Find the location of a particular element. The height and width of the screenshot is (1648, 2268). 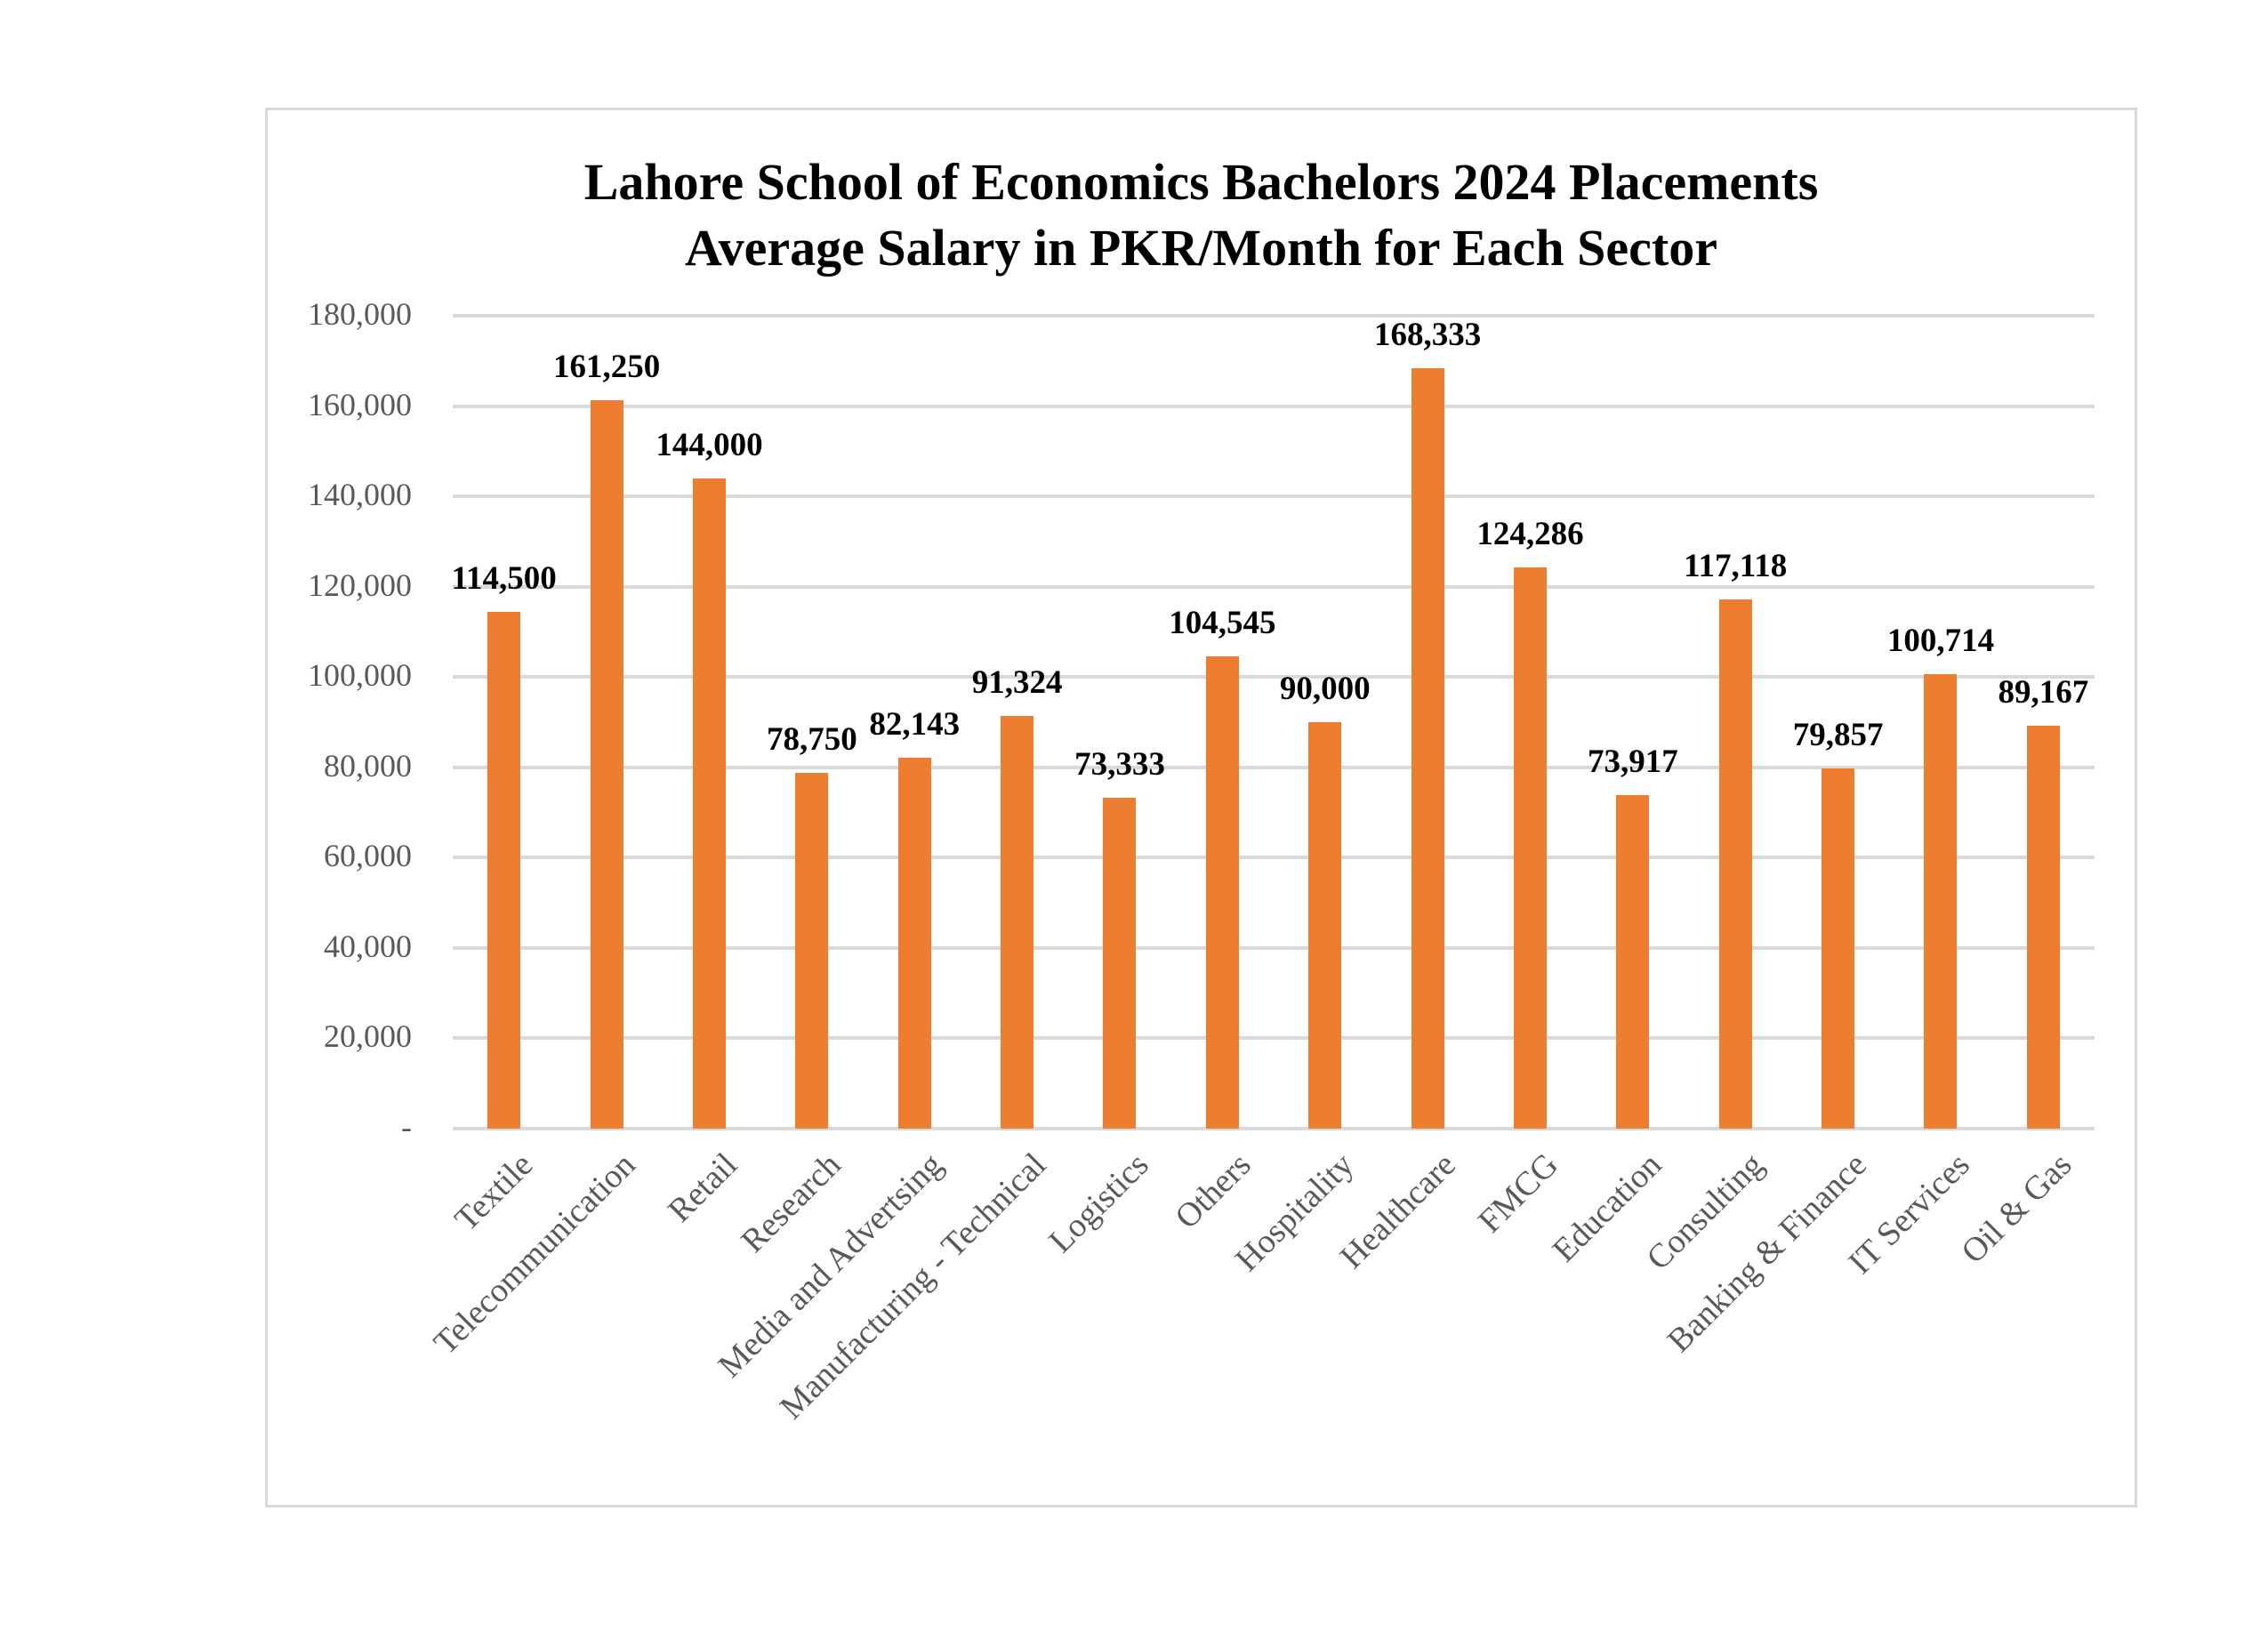

y-axis-tick-label: 80,000 is located at coordinates (368, 765).